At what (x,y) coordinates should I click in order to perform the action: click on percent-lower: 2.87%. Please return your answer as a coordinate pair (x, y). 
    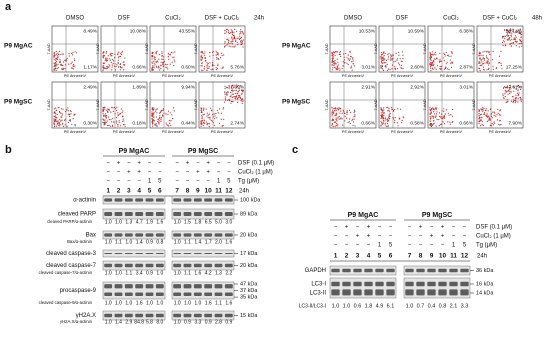
    Looking at the image, I should click on (466, 67).